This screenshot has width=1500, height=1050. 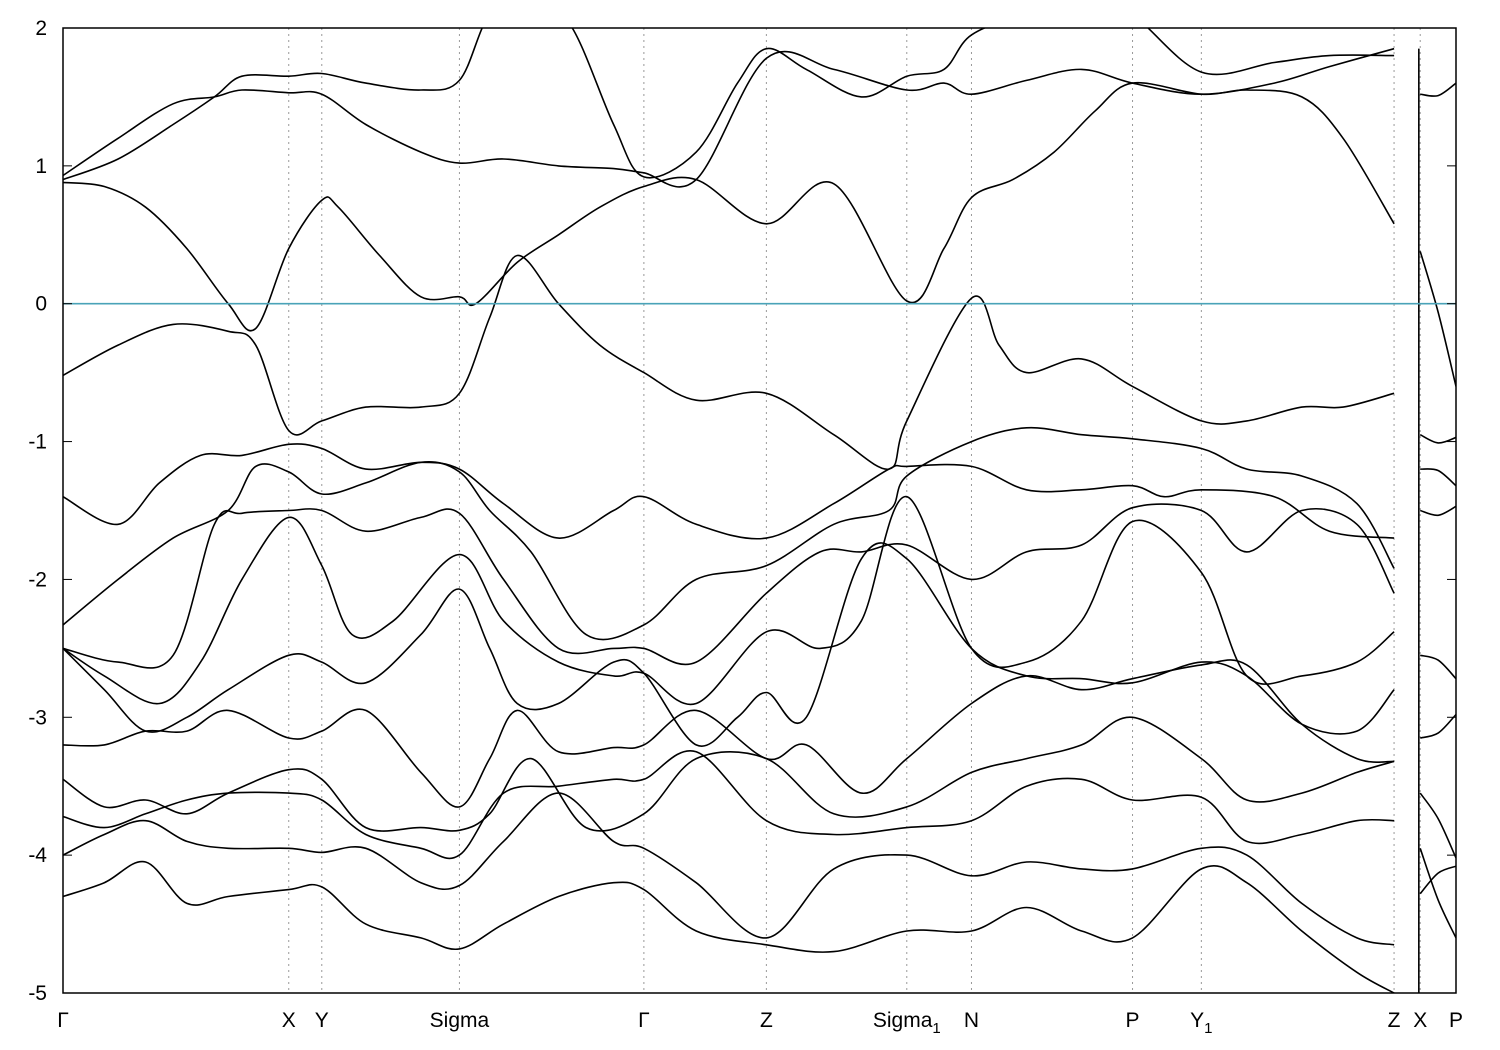 I want to click on x-tick-label: Sigma, so click(x=460, y=1020).